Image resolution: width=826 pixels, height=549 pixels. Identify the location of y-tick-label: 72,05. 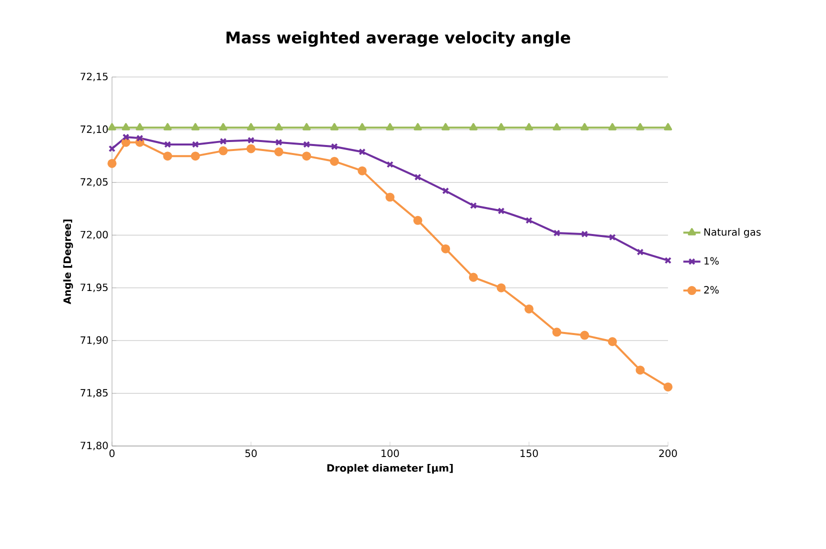
(94, 182).